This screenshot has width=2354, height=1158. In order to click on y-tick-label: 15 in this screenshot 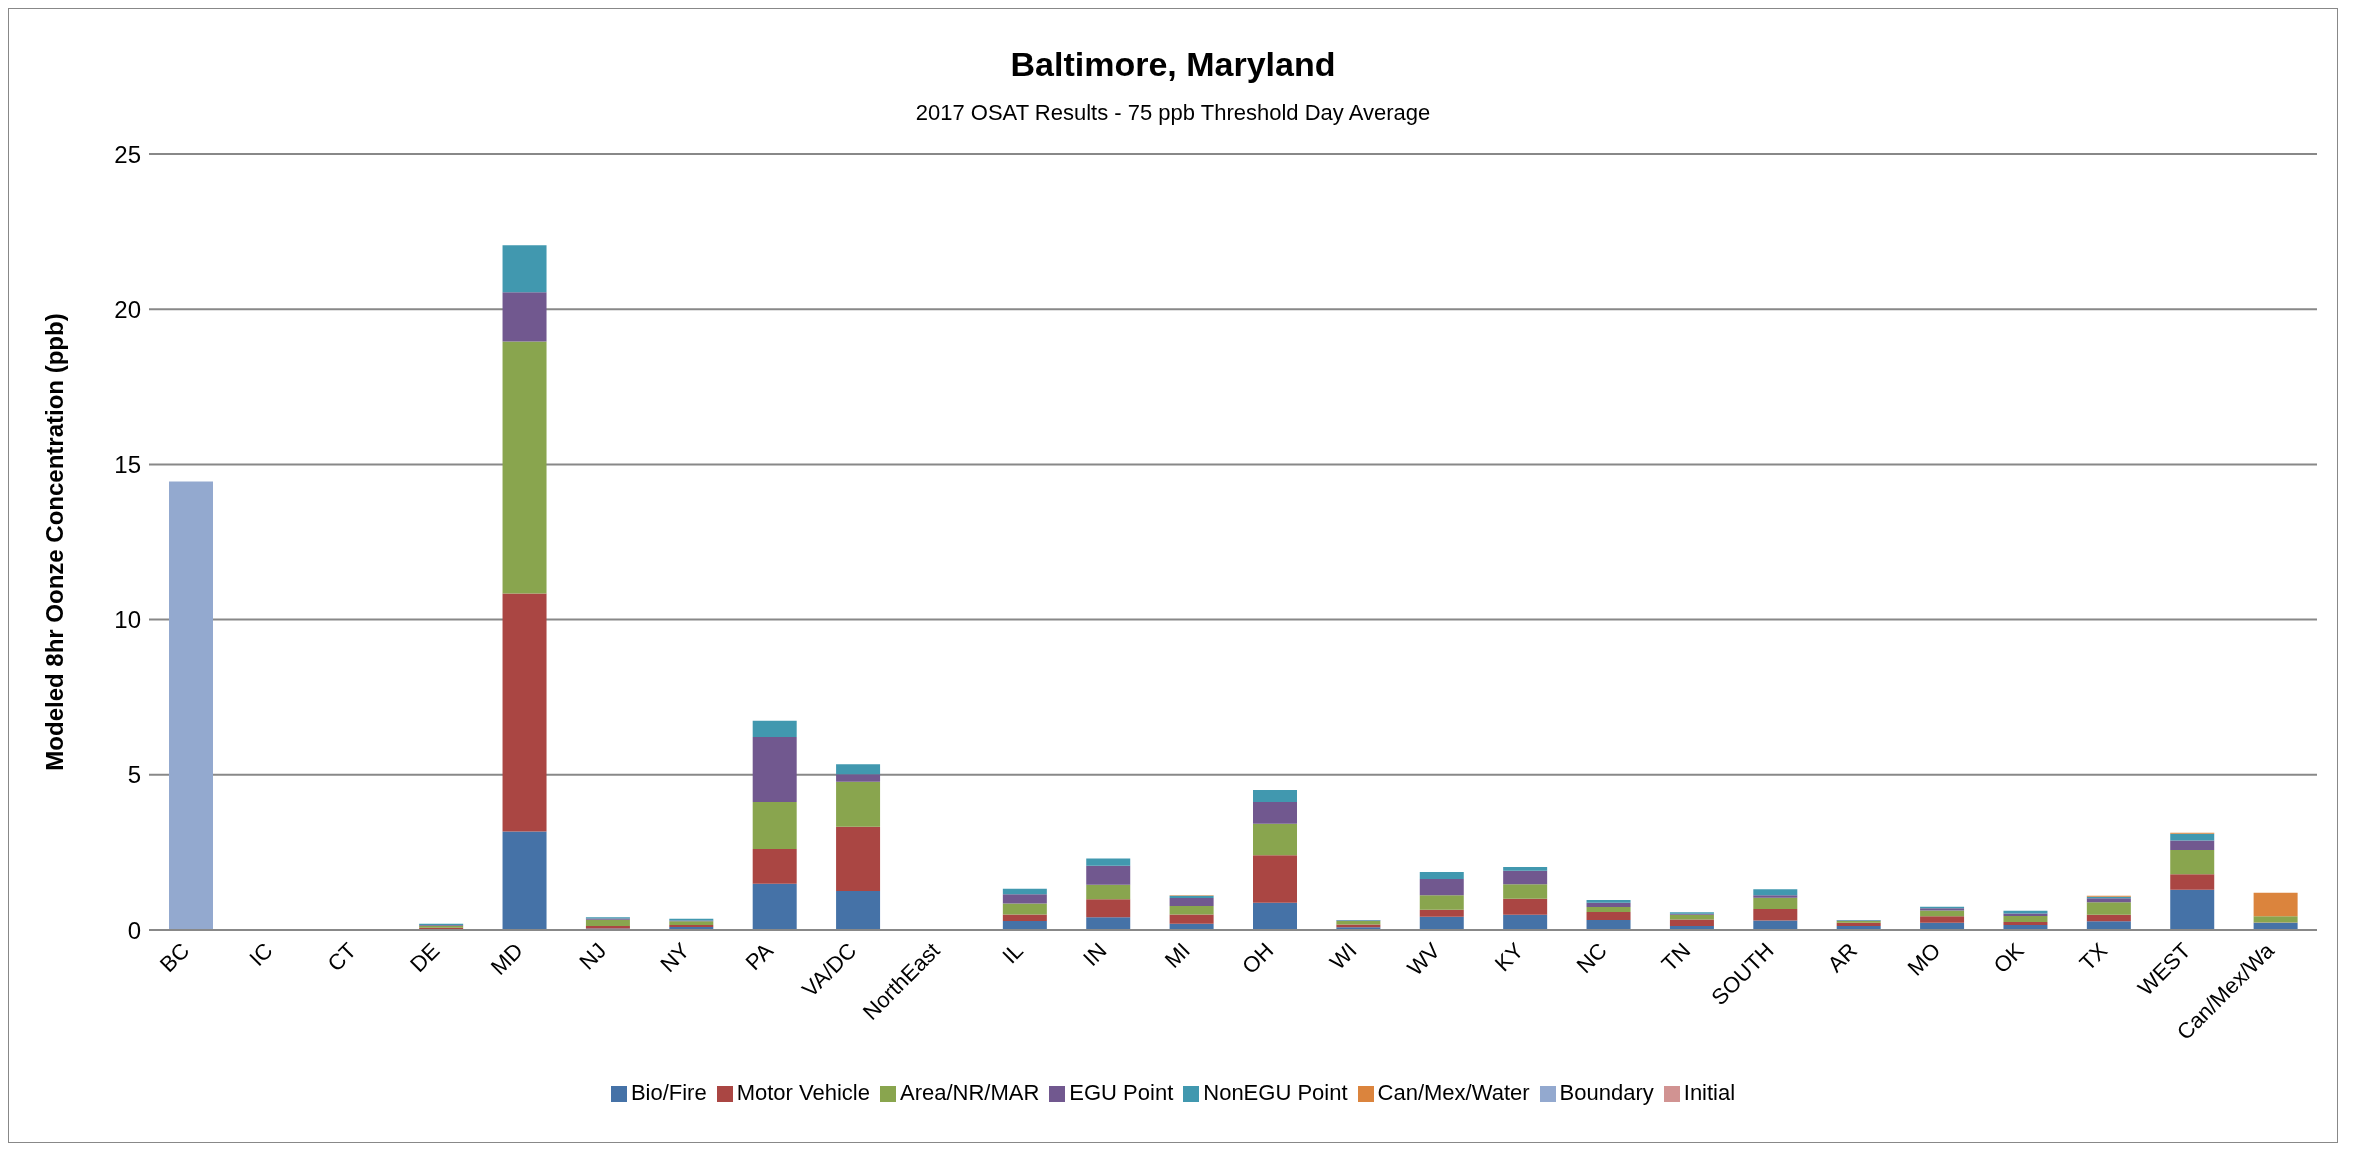, I will do `click(127, 464)`.